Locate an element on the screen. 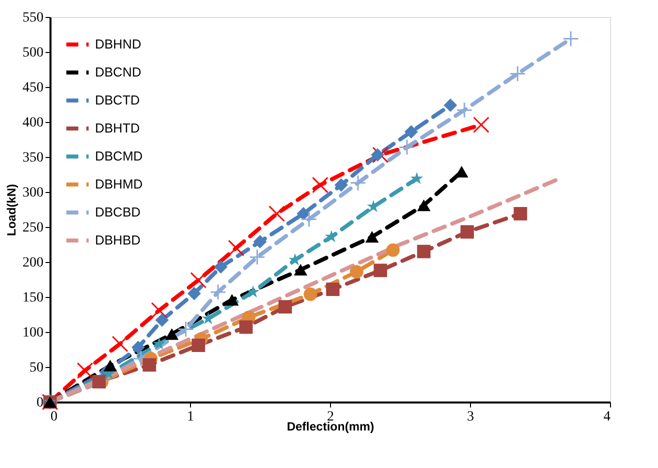  y-tick-label: 150 is located at coordinates (33, 298).